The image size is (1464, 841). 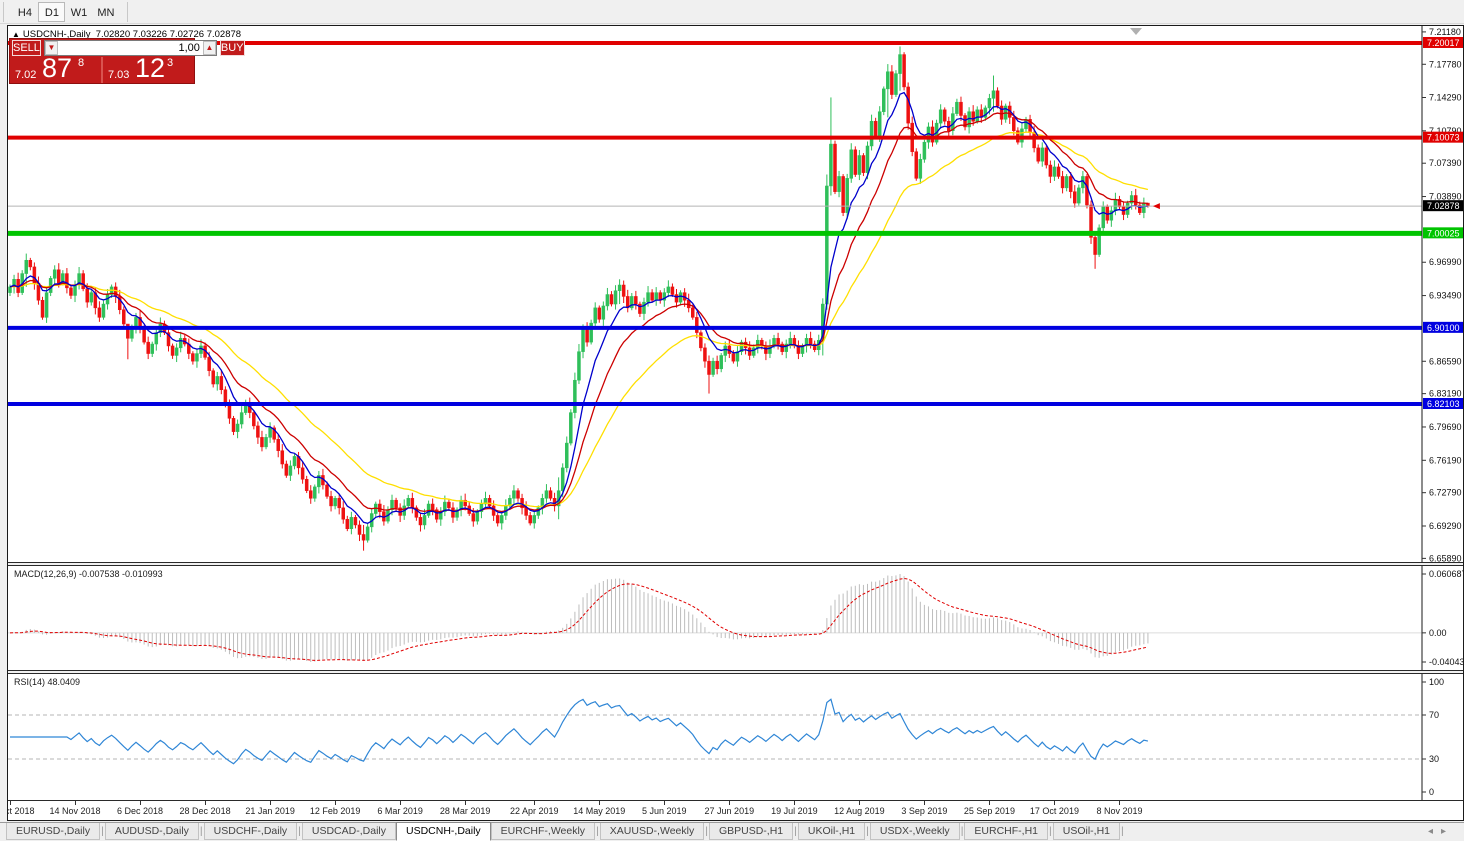 What do you see at coordinates (106, 13) in the screenshot?
I see `timeframe-button-mn: MN` at bounding box center [106, 13].